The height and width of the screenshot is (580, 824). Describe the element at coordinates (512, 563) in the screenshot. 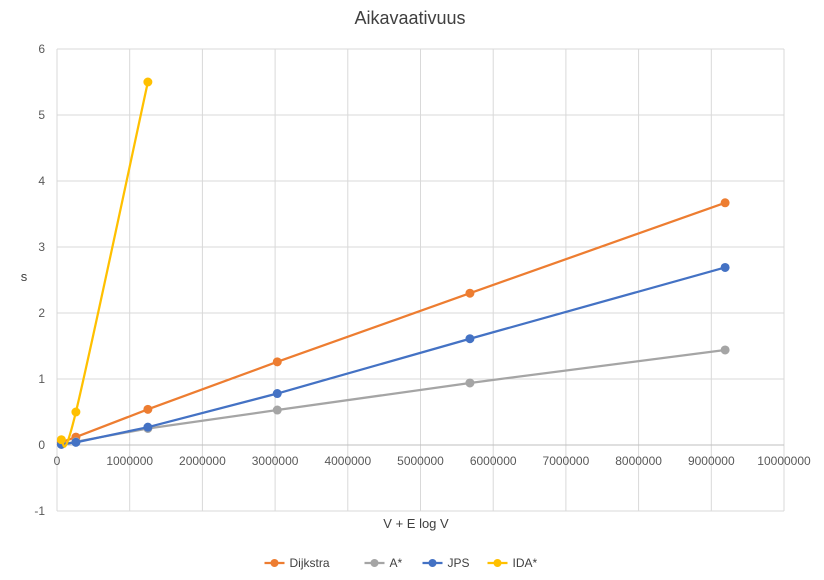

I see `legend-item: IDA*` at that location.